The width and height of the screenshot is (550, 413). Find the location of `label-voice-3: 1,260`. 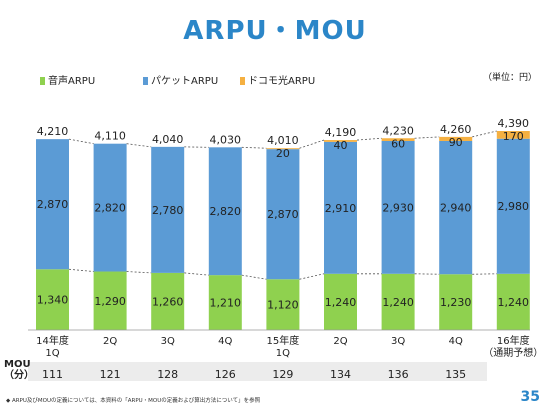

label-voice-3: 1,260 is located at coordinates (168, 301).